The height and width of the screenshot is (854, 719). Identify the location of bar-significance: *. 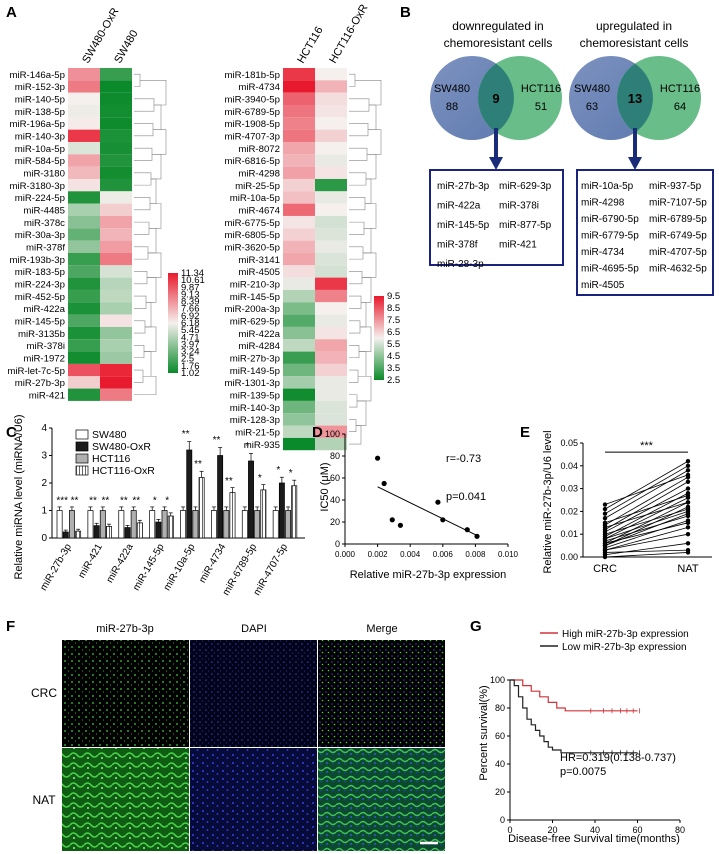
(167, 500).